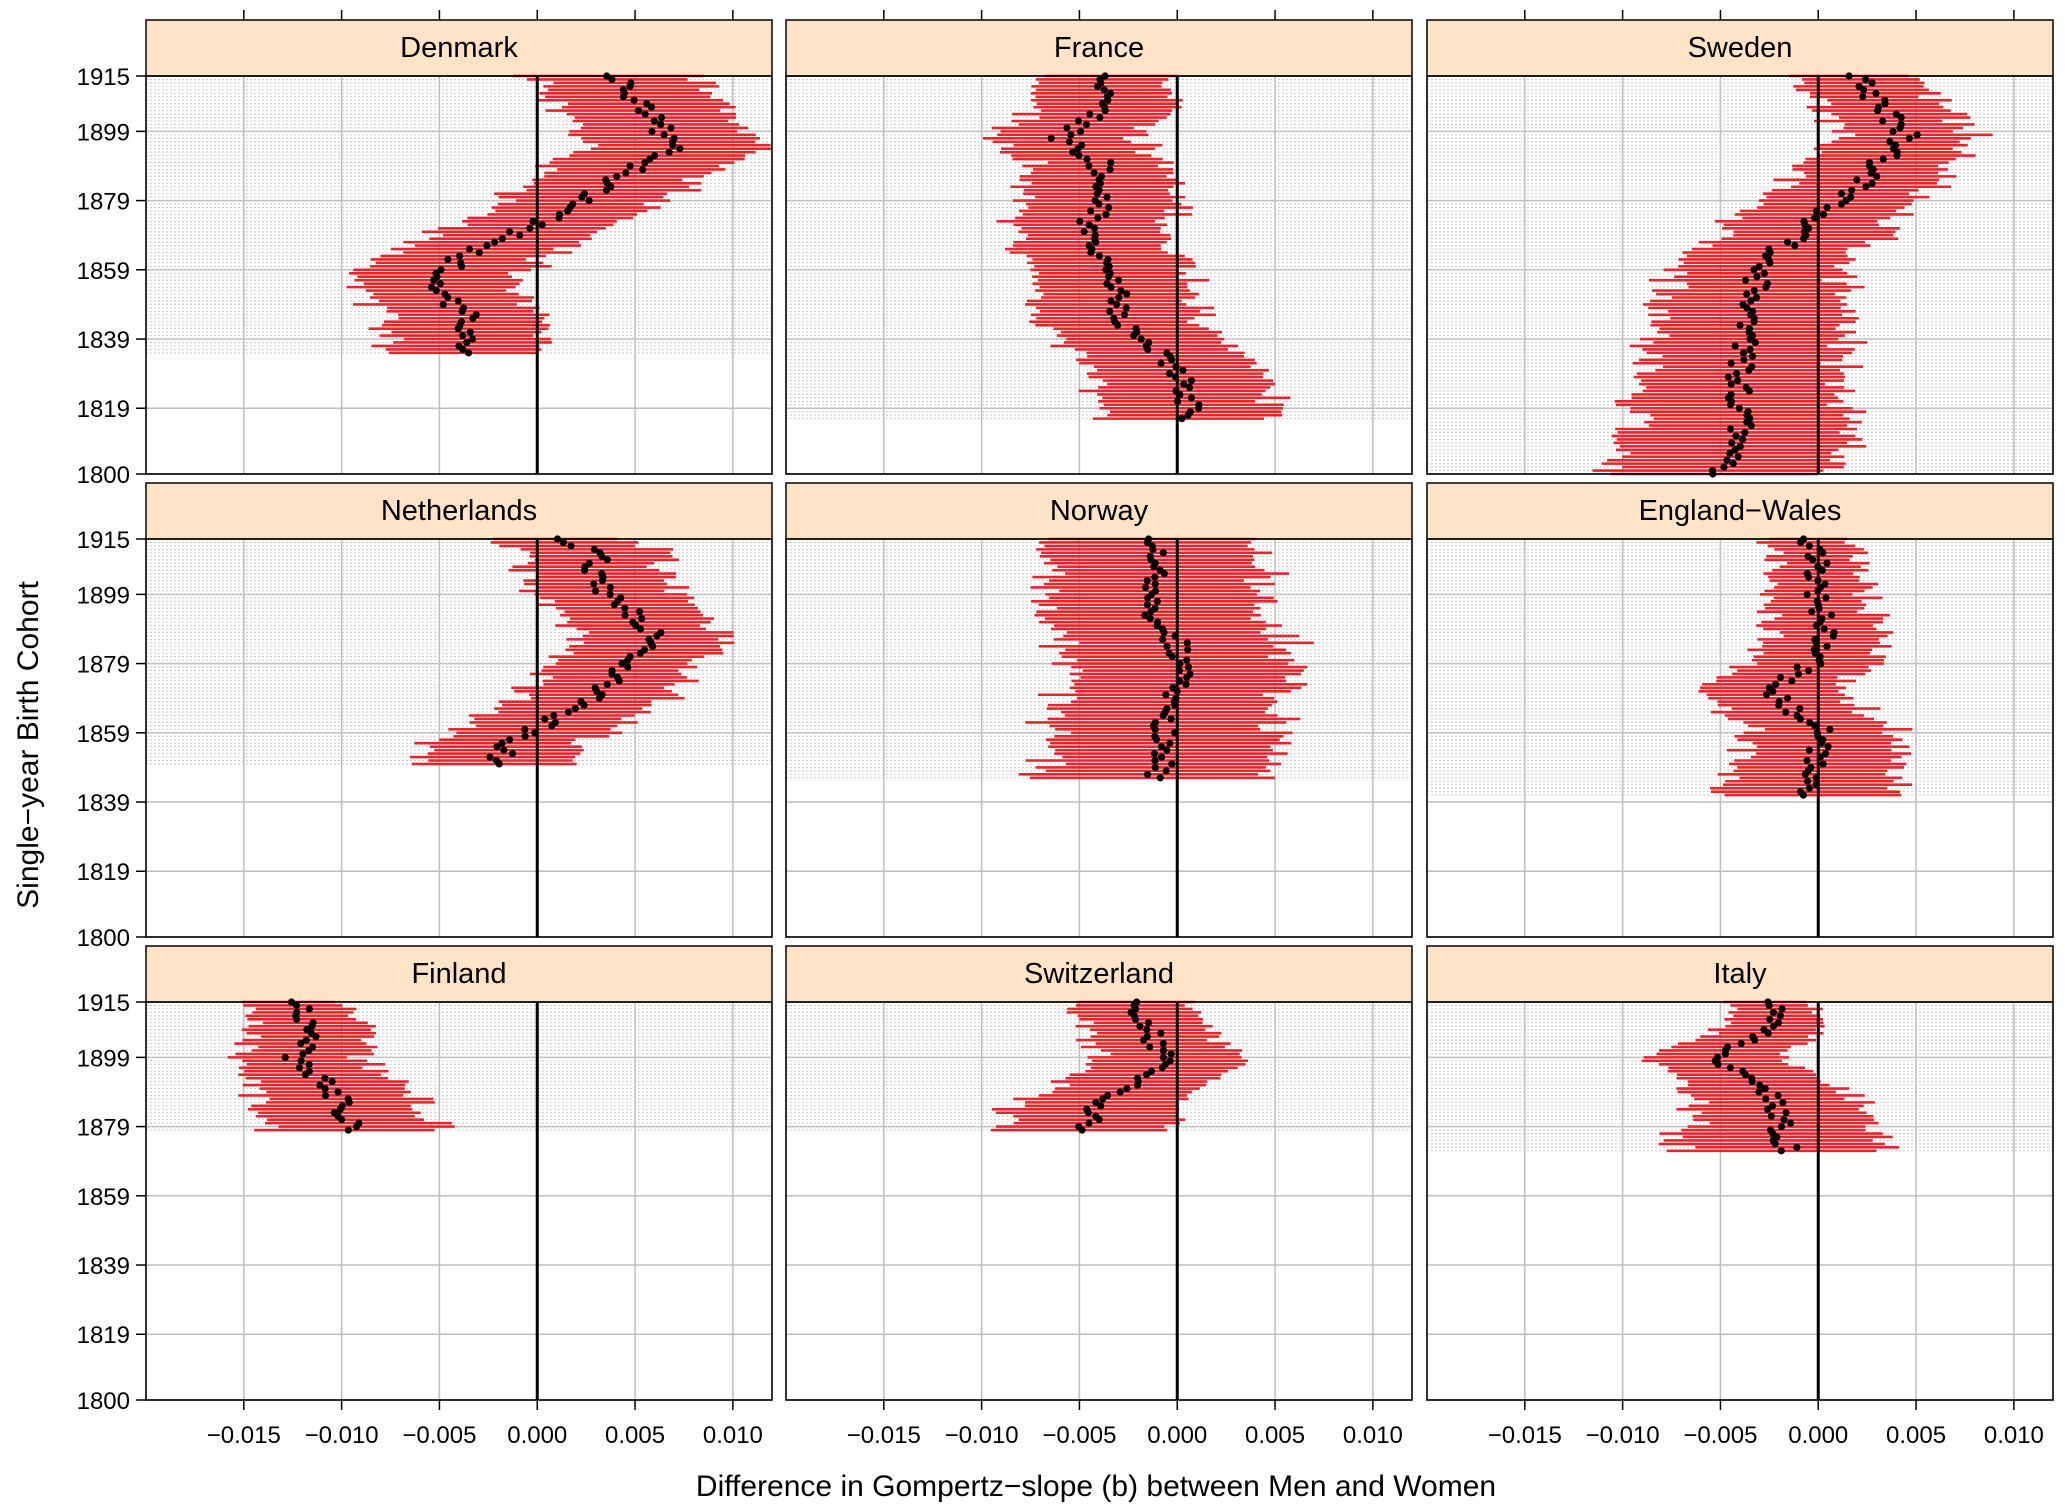 The height and width of the screenshot is (1508, 2065). Describe the element at coordinates (103, 409) in the screenshot. I see `y-tick-label: 1819` at that location.